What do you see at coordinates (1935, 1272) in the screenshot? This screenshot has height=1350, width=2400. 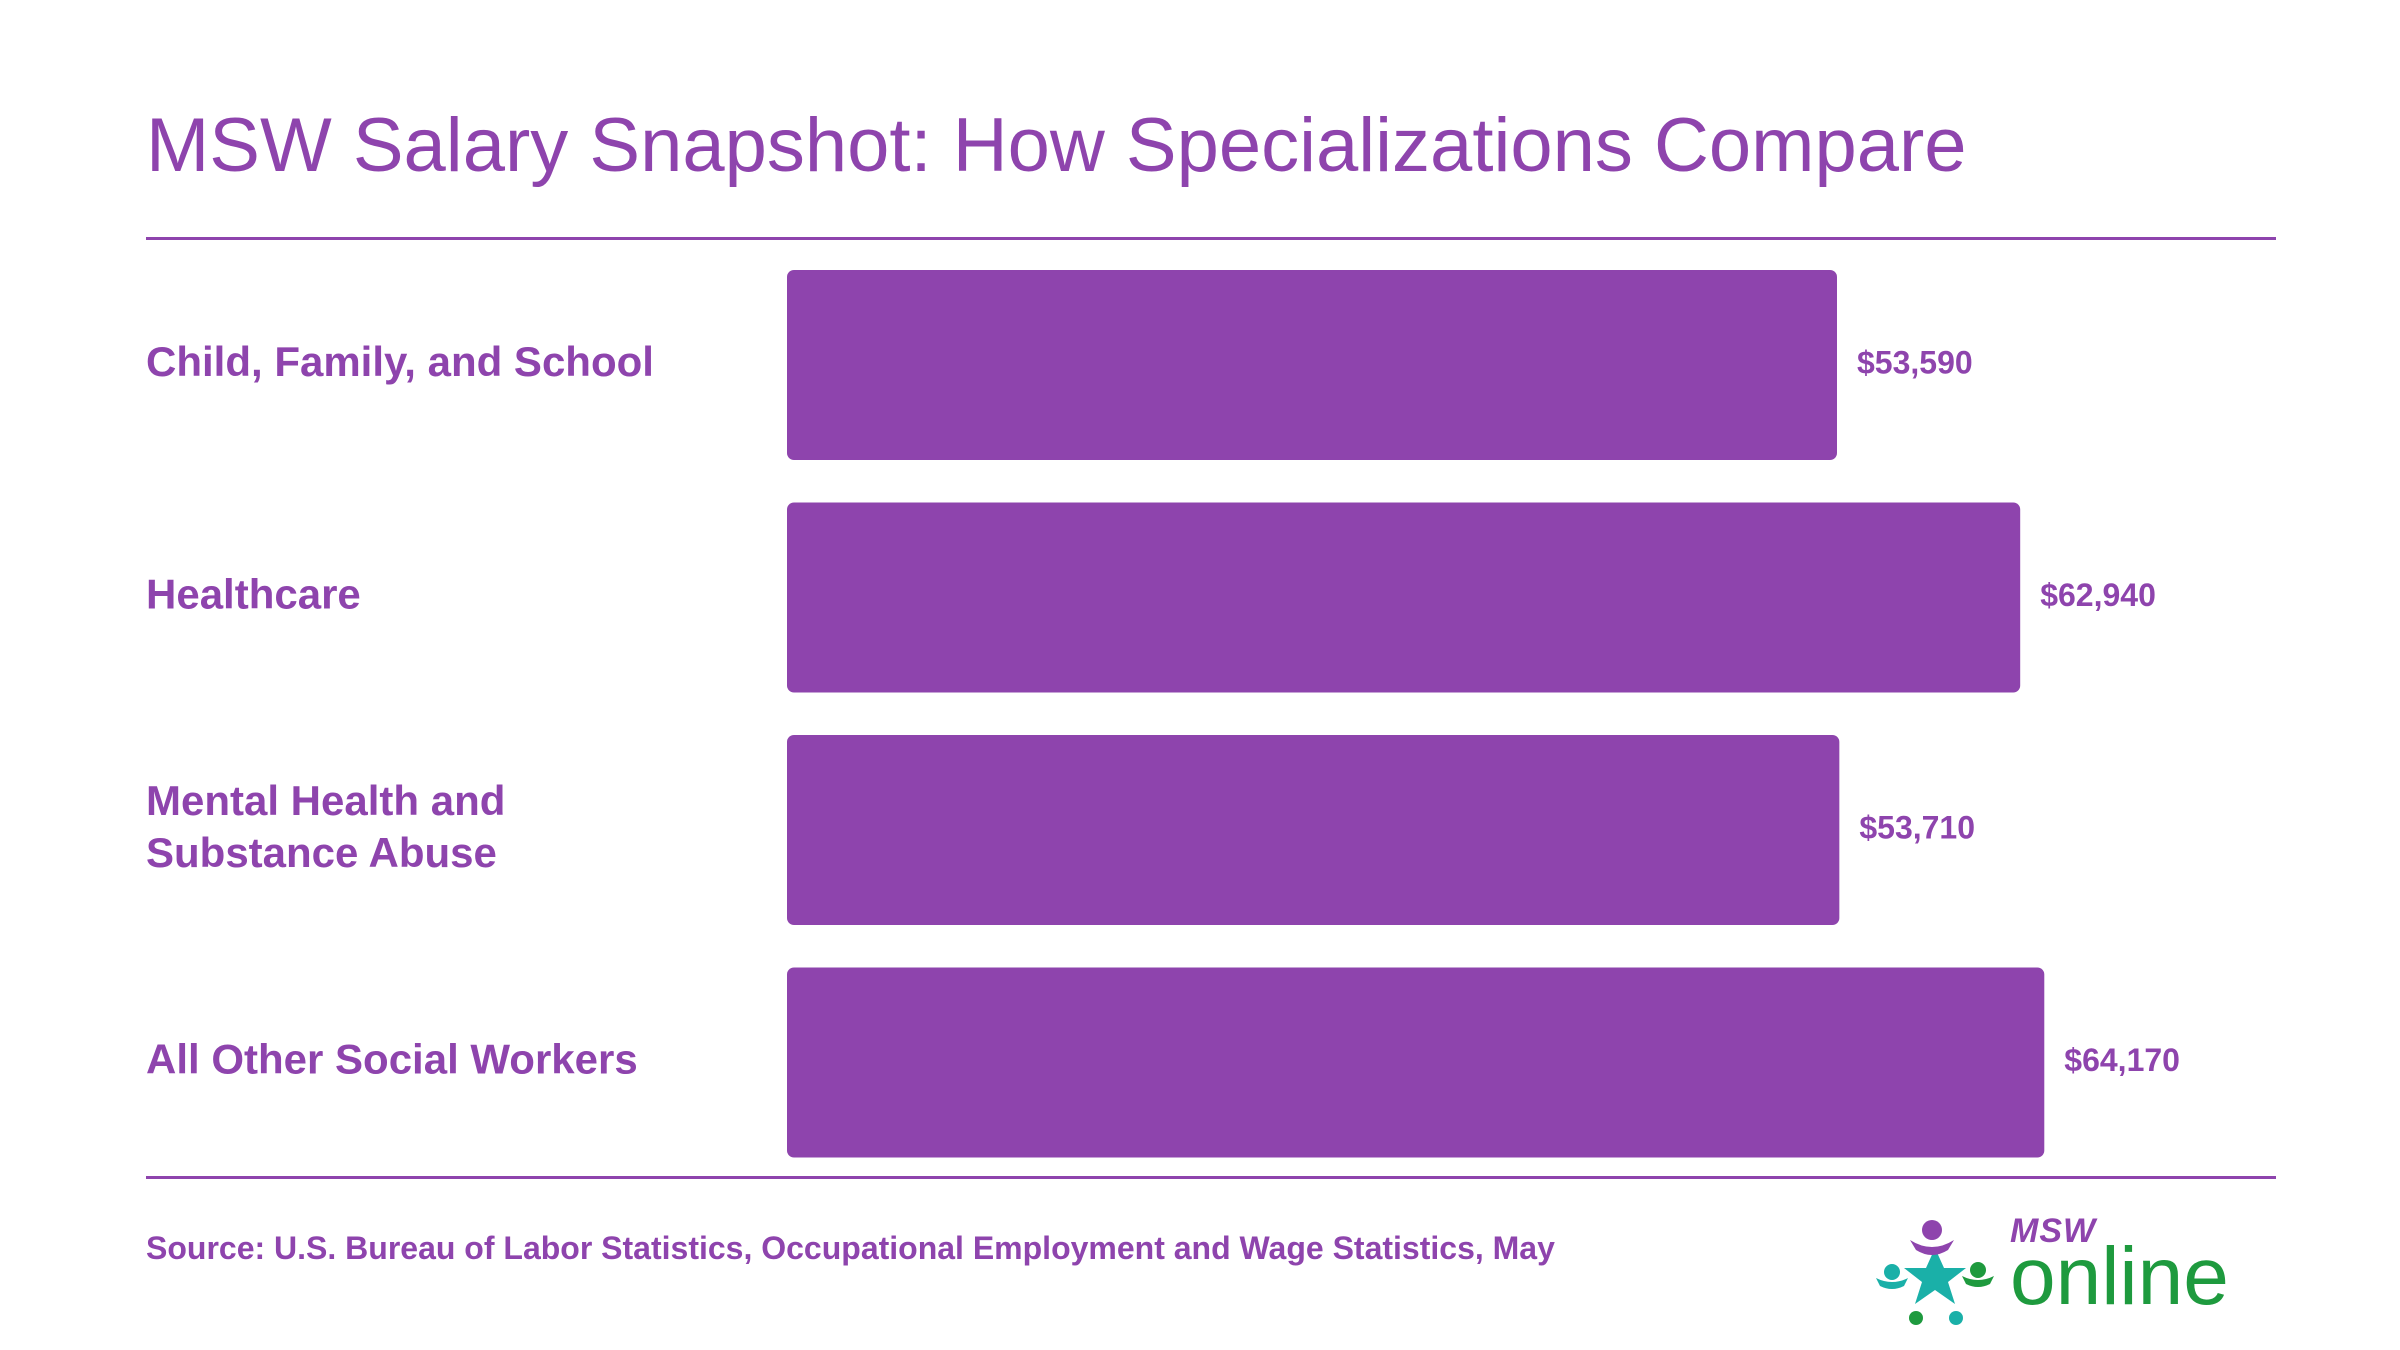 I see `star-people-logo-icon` at bounding box center [1935, 1272].